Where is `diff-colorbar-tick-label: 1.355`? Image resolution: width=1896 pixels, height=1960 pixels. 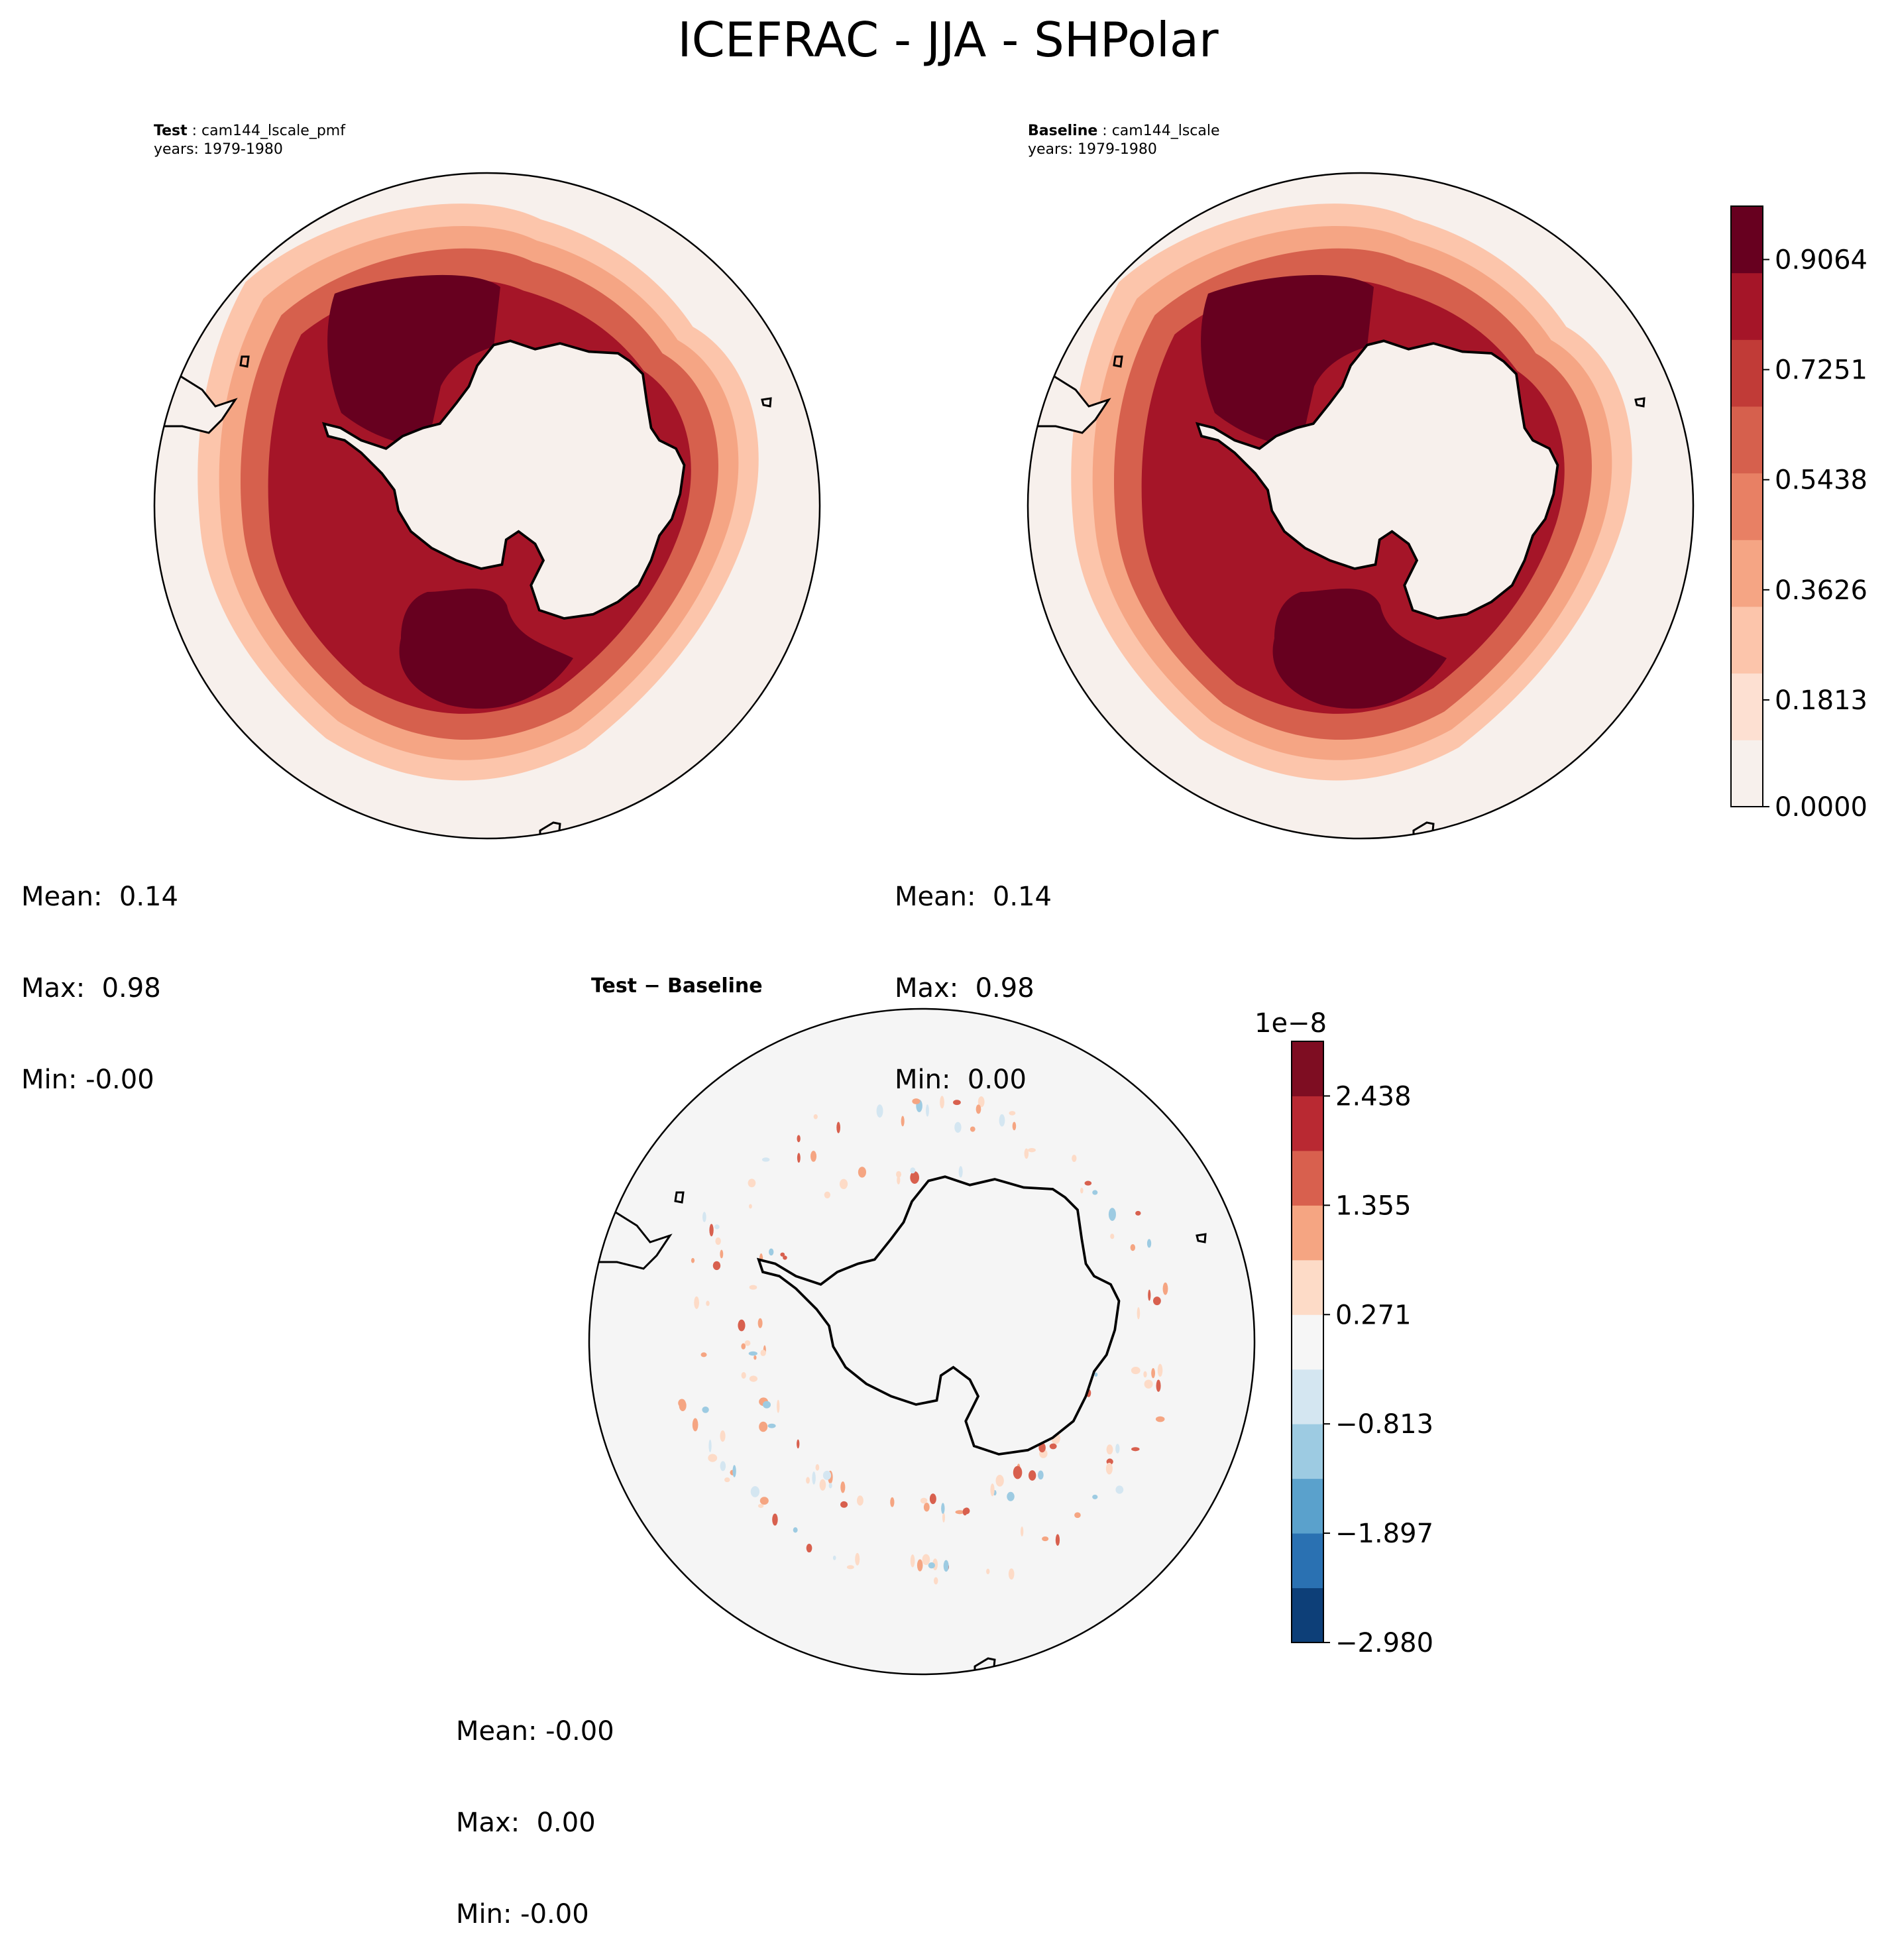
diff-colorbar-tick-label: 1.355 is located at coordinates (1373, 1205).